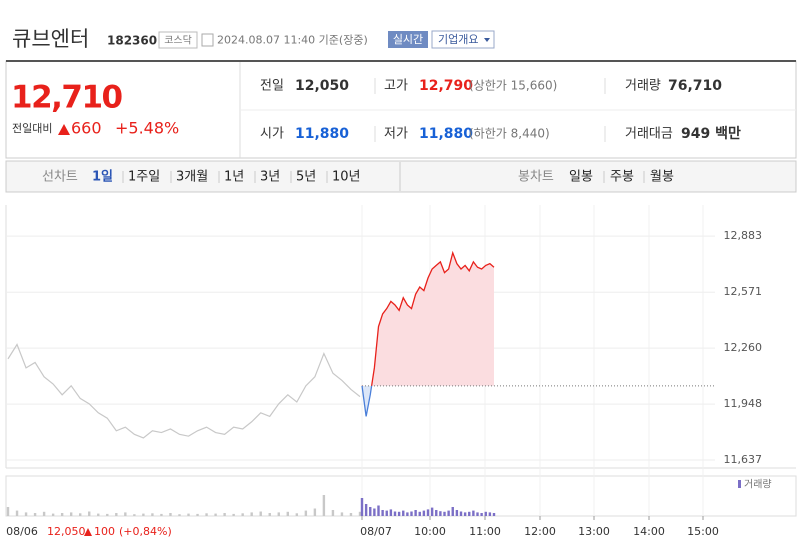  I want to click on tab: 주봉, so click(622, 177).